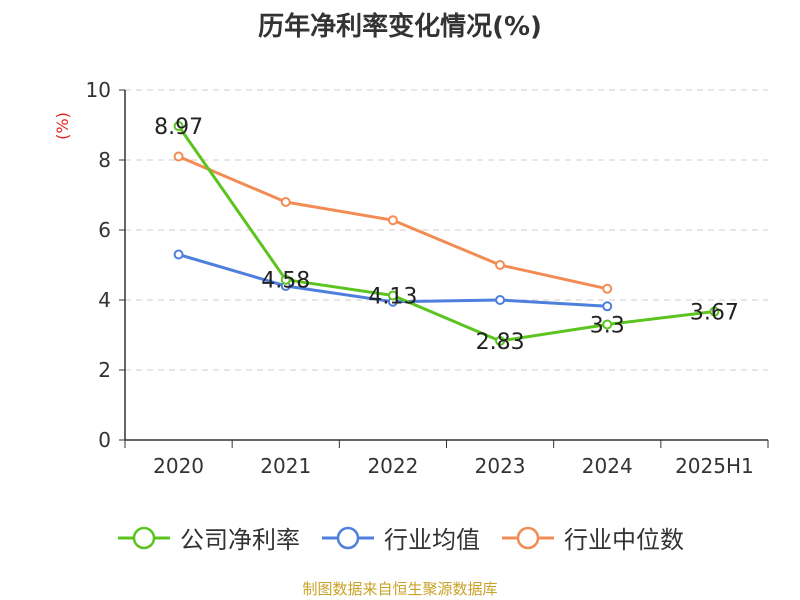  What do you see at coordinates (62, 126) in the screenshot?
I see `y-axis-label: (%)` at bounding box center [62, 126].